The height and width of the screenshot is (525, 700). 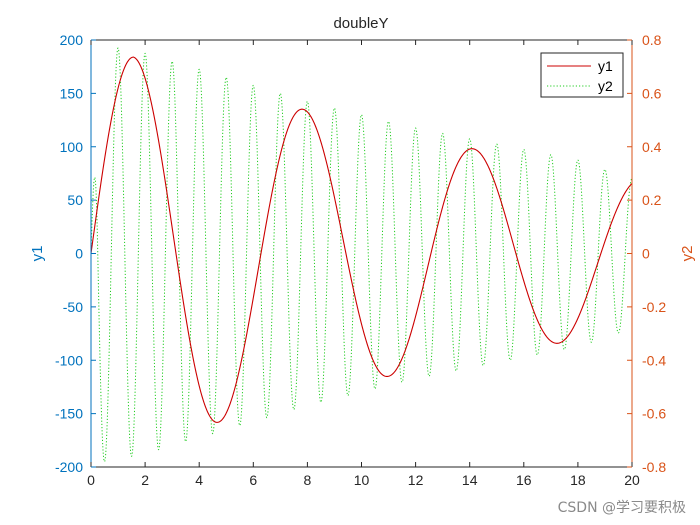 I want to click on y1-axis-label: y1, so click(x=37, y=254).